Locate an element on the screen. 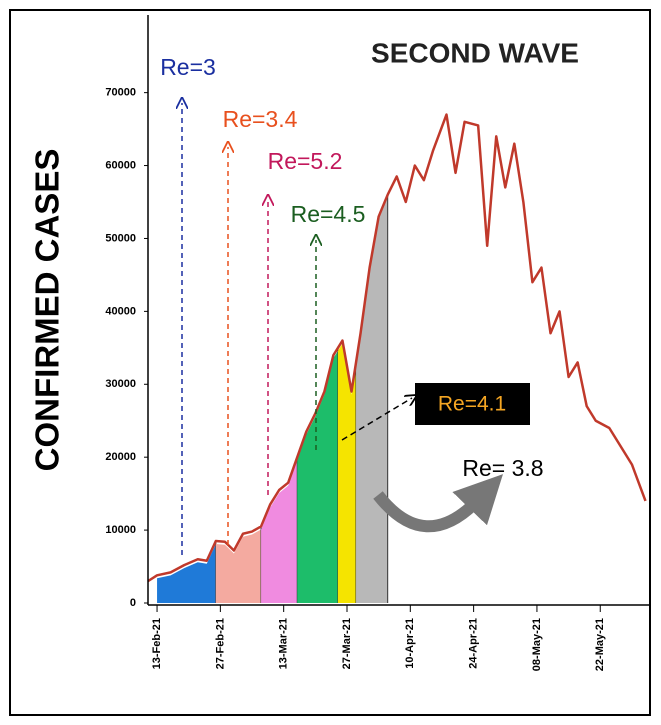 The image size is (661, 725). y-axis-label: CONFIRMED CASES is located at coordinates (47, 310).